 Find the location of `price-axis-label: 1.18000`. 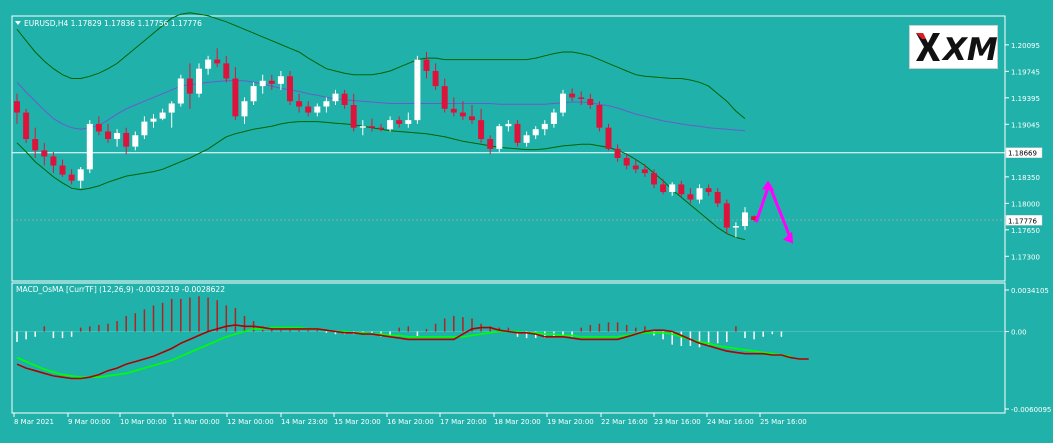

price-axis-label: 1.18000 is located at coordinates (1025, 204).